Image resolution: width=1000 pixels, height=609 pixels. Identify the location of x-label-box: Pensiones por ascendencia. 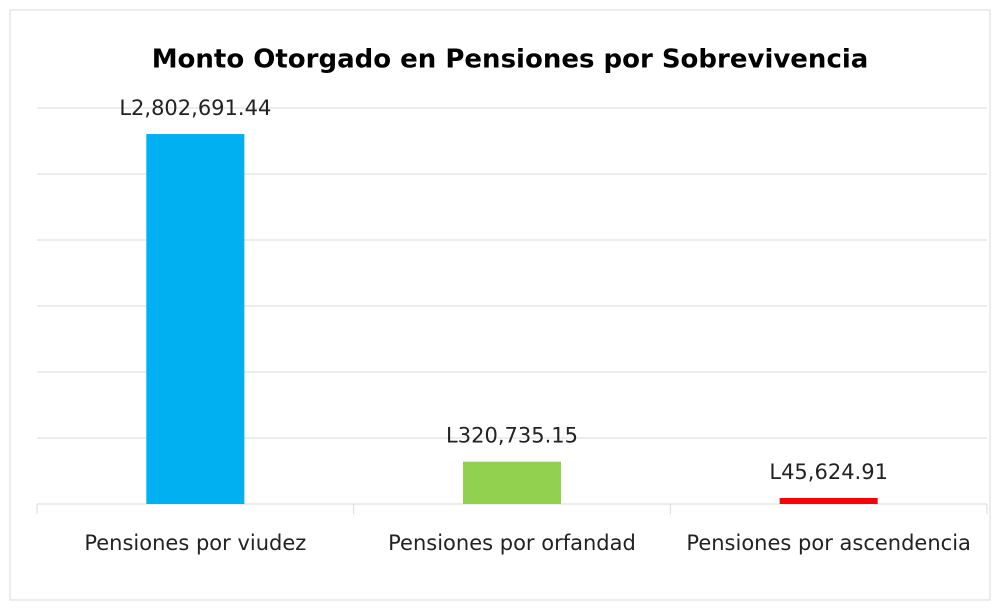
(828, 543).